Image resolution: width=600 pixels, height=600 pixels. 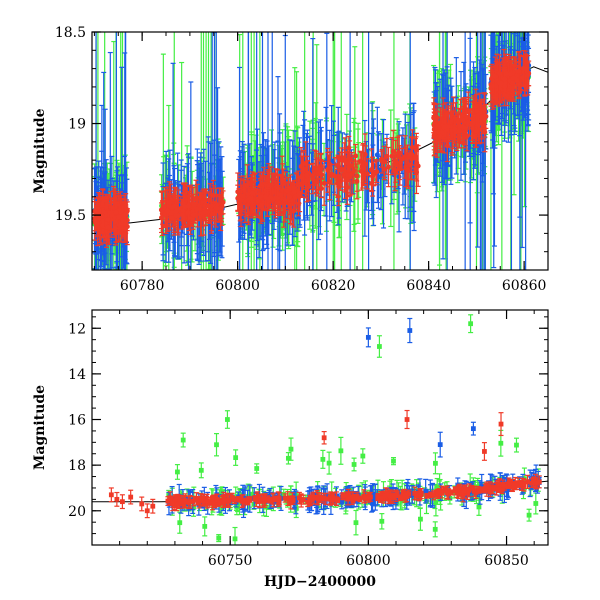 I want to click on x-tick-label: 60750, so click(x=230, y=561).